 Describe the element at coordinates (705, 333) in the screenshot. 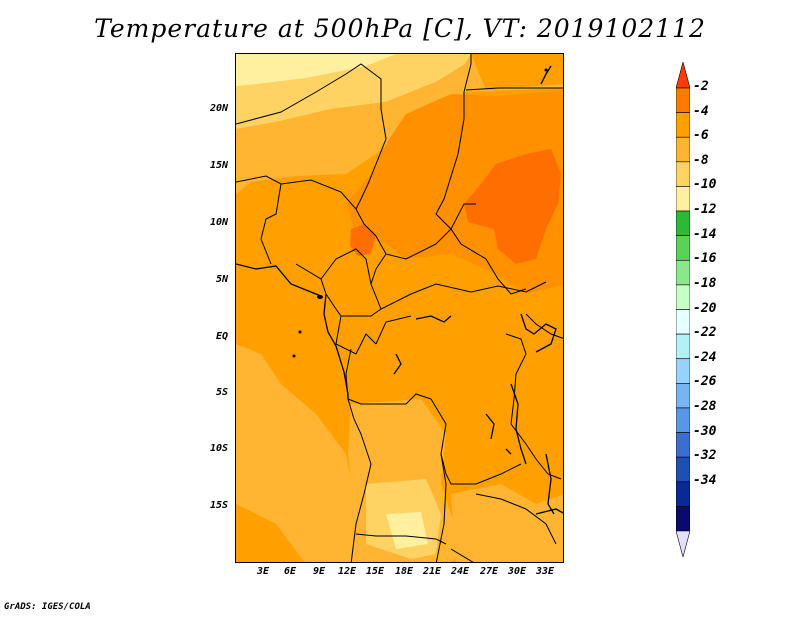

I see `colorbar-label: -22` at that location.